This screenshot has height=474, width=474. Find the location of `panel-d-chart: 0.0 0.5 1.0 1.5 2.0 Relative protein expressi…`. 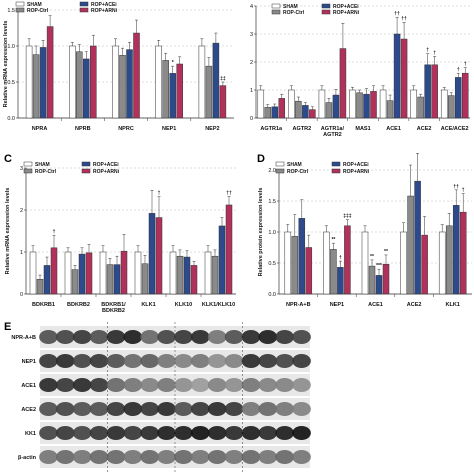

panel-d-chart: 0.0 0.5 1.0 1.5 2.0 Relative protein expressi… is located at coordinates (365, 230).